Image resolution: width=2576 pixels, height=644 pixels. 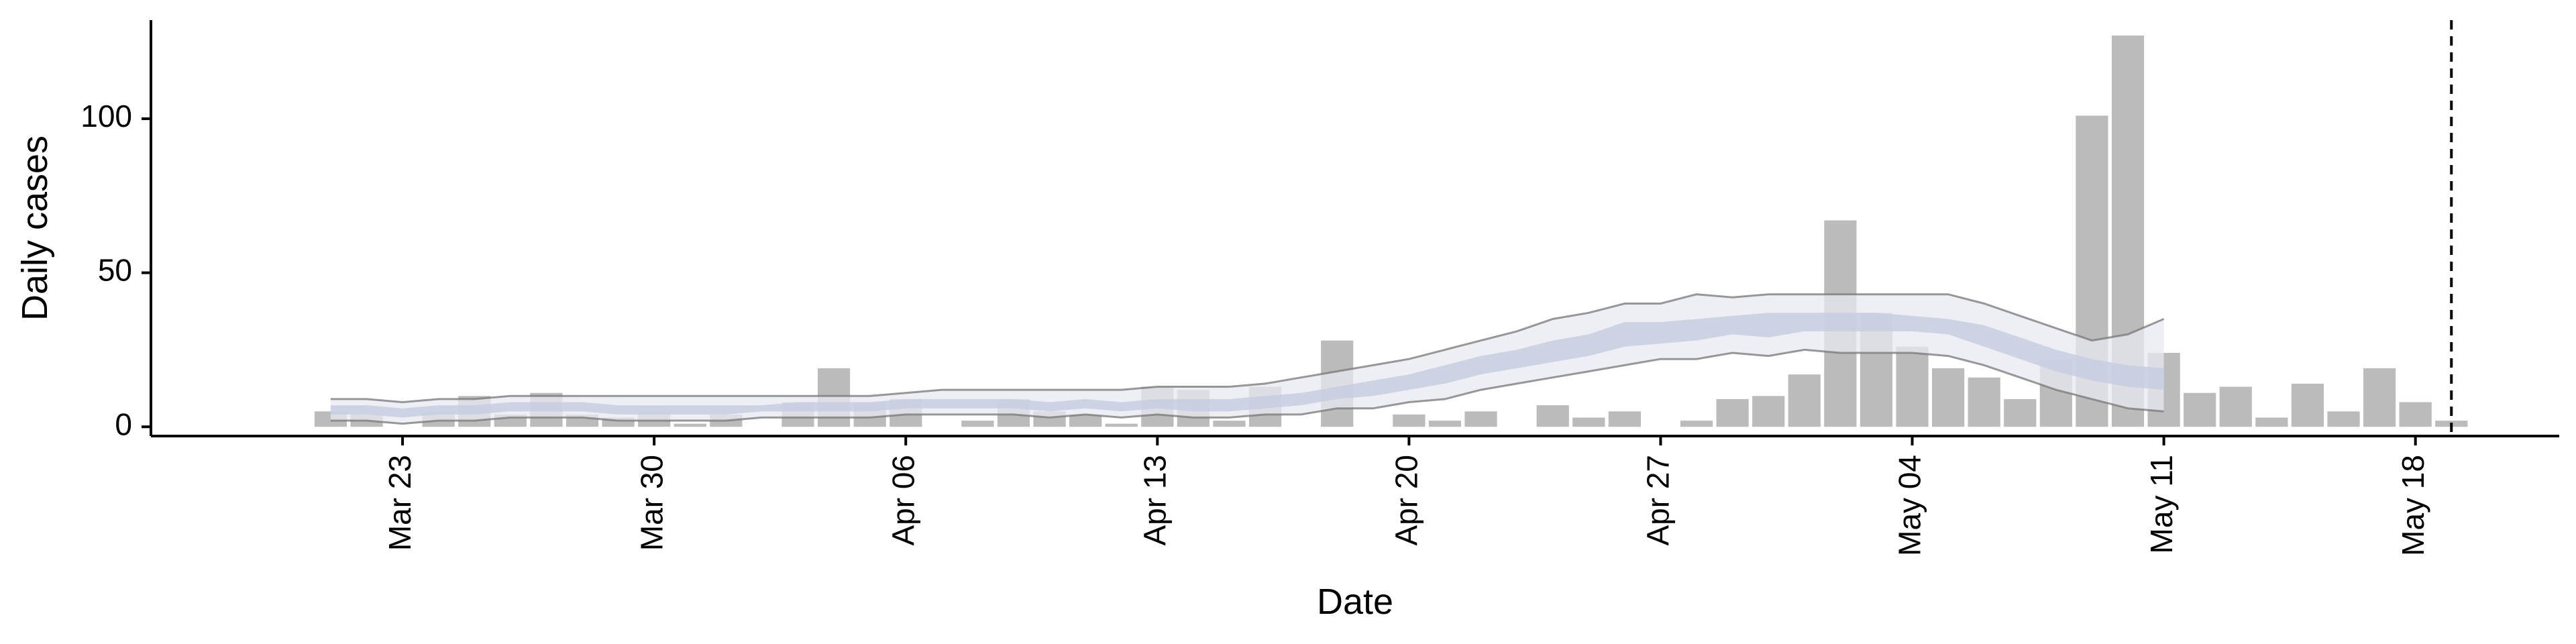 I want to click on x-tick-label: Mar 23, so click(x=399, y=503).